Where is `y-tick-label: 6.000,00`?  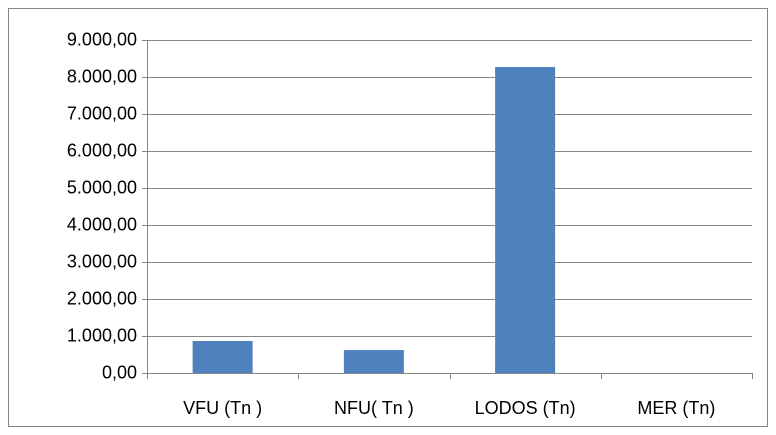 y-tick-label: 6.000,00 is located at coordinates (102, 150).